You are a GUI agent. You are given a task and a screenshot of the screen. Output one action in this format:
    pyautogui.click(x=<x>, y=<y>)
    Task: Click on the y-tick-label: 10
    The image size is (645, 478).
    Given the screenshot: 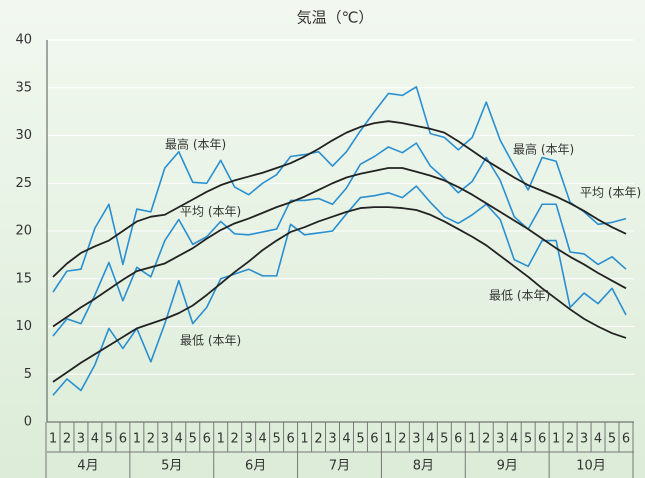 What is the action you would take?
    pyautogui.click(x=23, y=326)
    